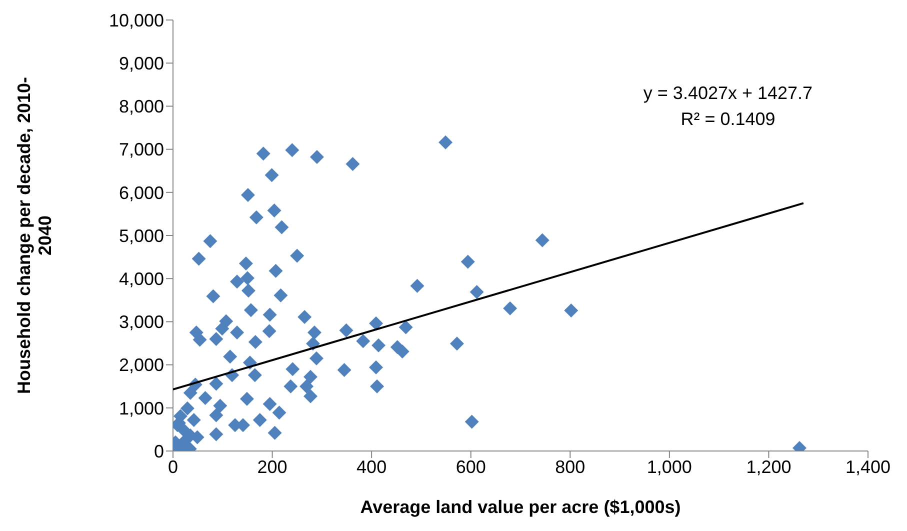  What do you see at coordinates (272, 466) in the screenshot?
I see `x-tick-label: 200` at bounding box center [272, 466].